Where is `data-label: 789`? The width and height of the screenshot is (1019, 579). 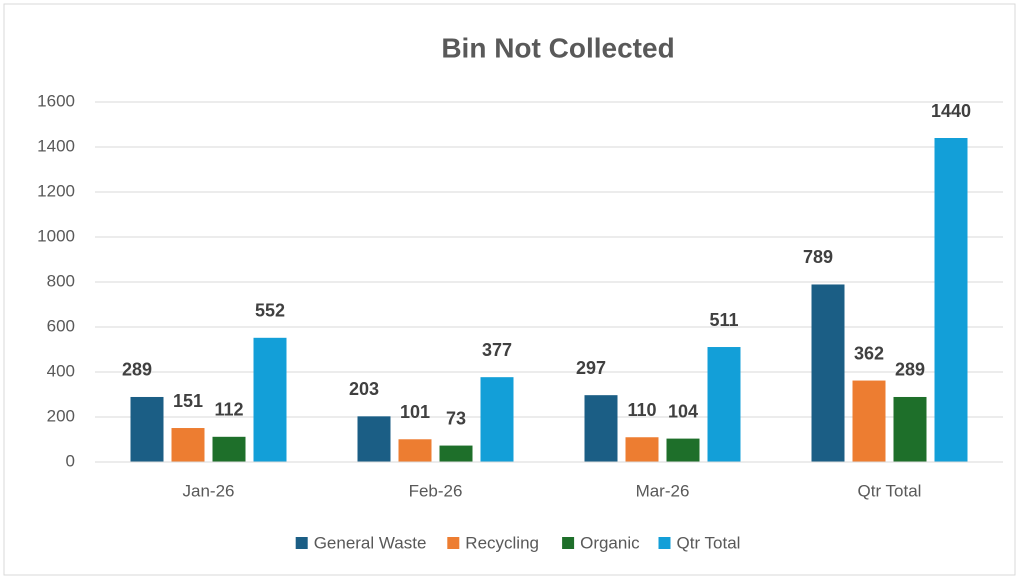 data-label: 789 is located at coordinates (818, 257).